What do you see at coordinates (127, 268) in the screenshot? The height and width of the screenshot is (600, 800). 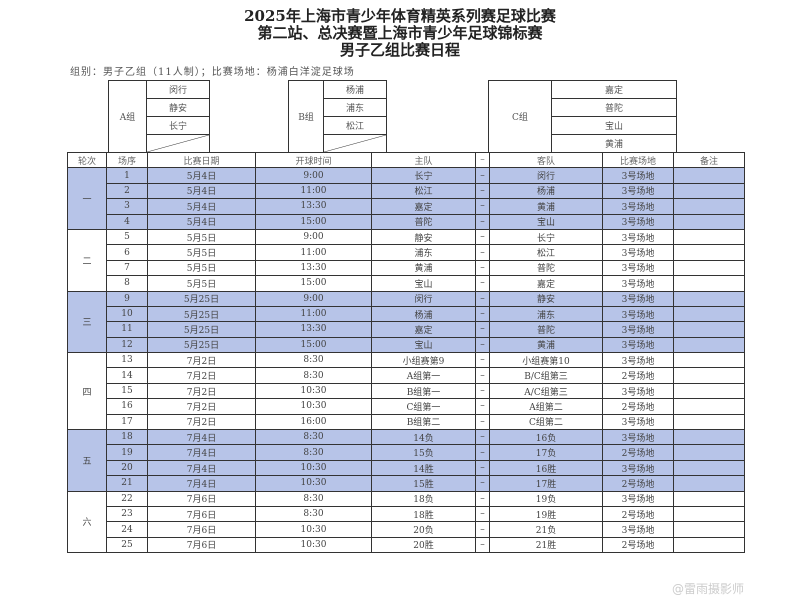 I see `match-no: 7` at bounding box center [127, 268].